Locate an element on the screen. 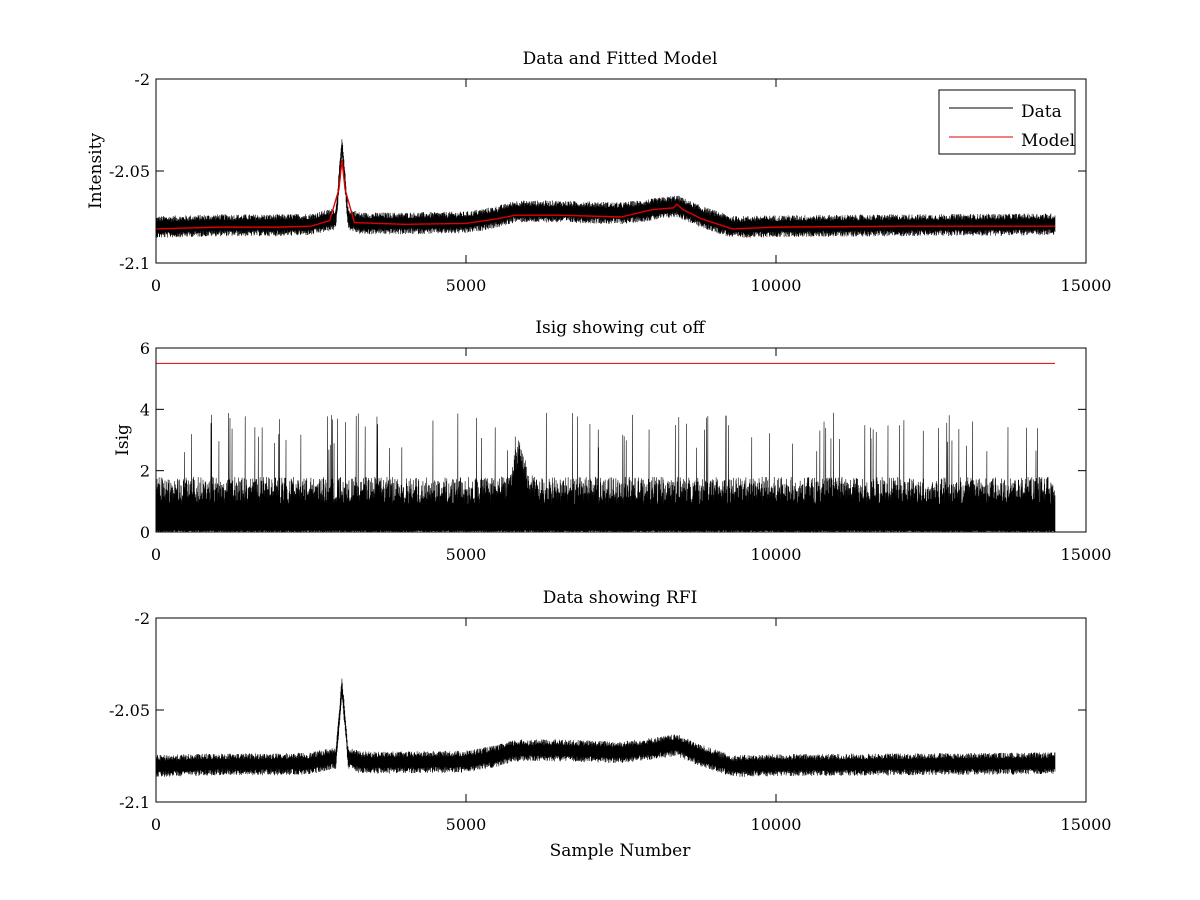  y-tick-label: 6 is located at coordinates (145, 348).